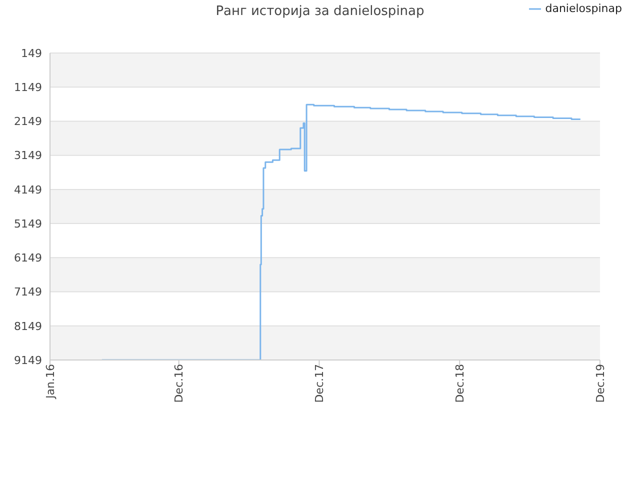  I want to click on y-tick-label: 4149, so click(28, 189).